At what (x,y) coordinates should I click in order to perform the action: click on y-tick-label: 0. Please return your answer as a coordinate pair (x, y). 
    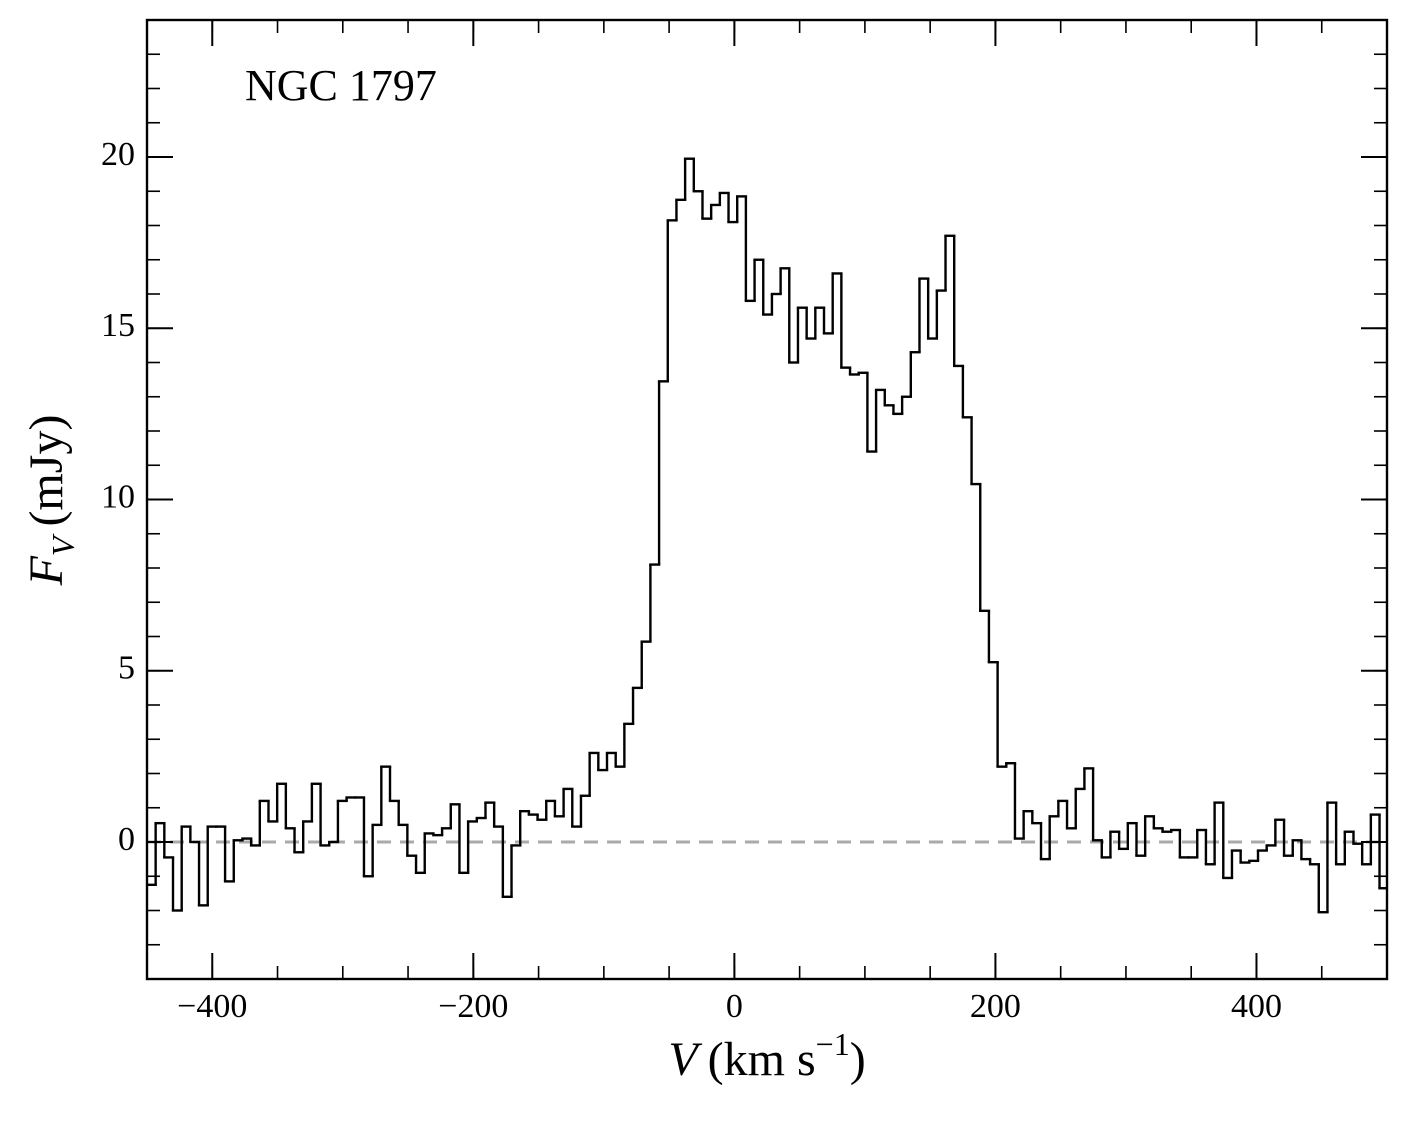
    Looking at the image, I should click on (126, 839).